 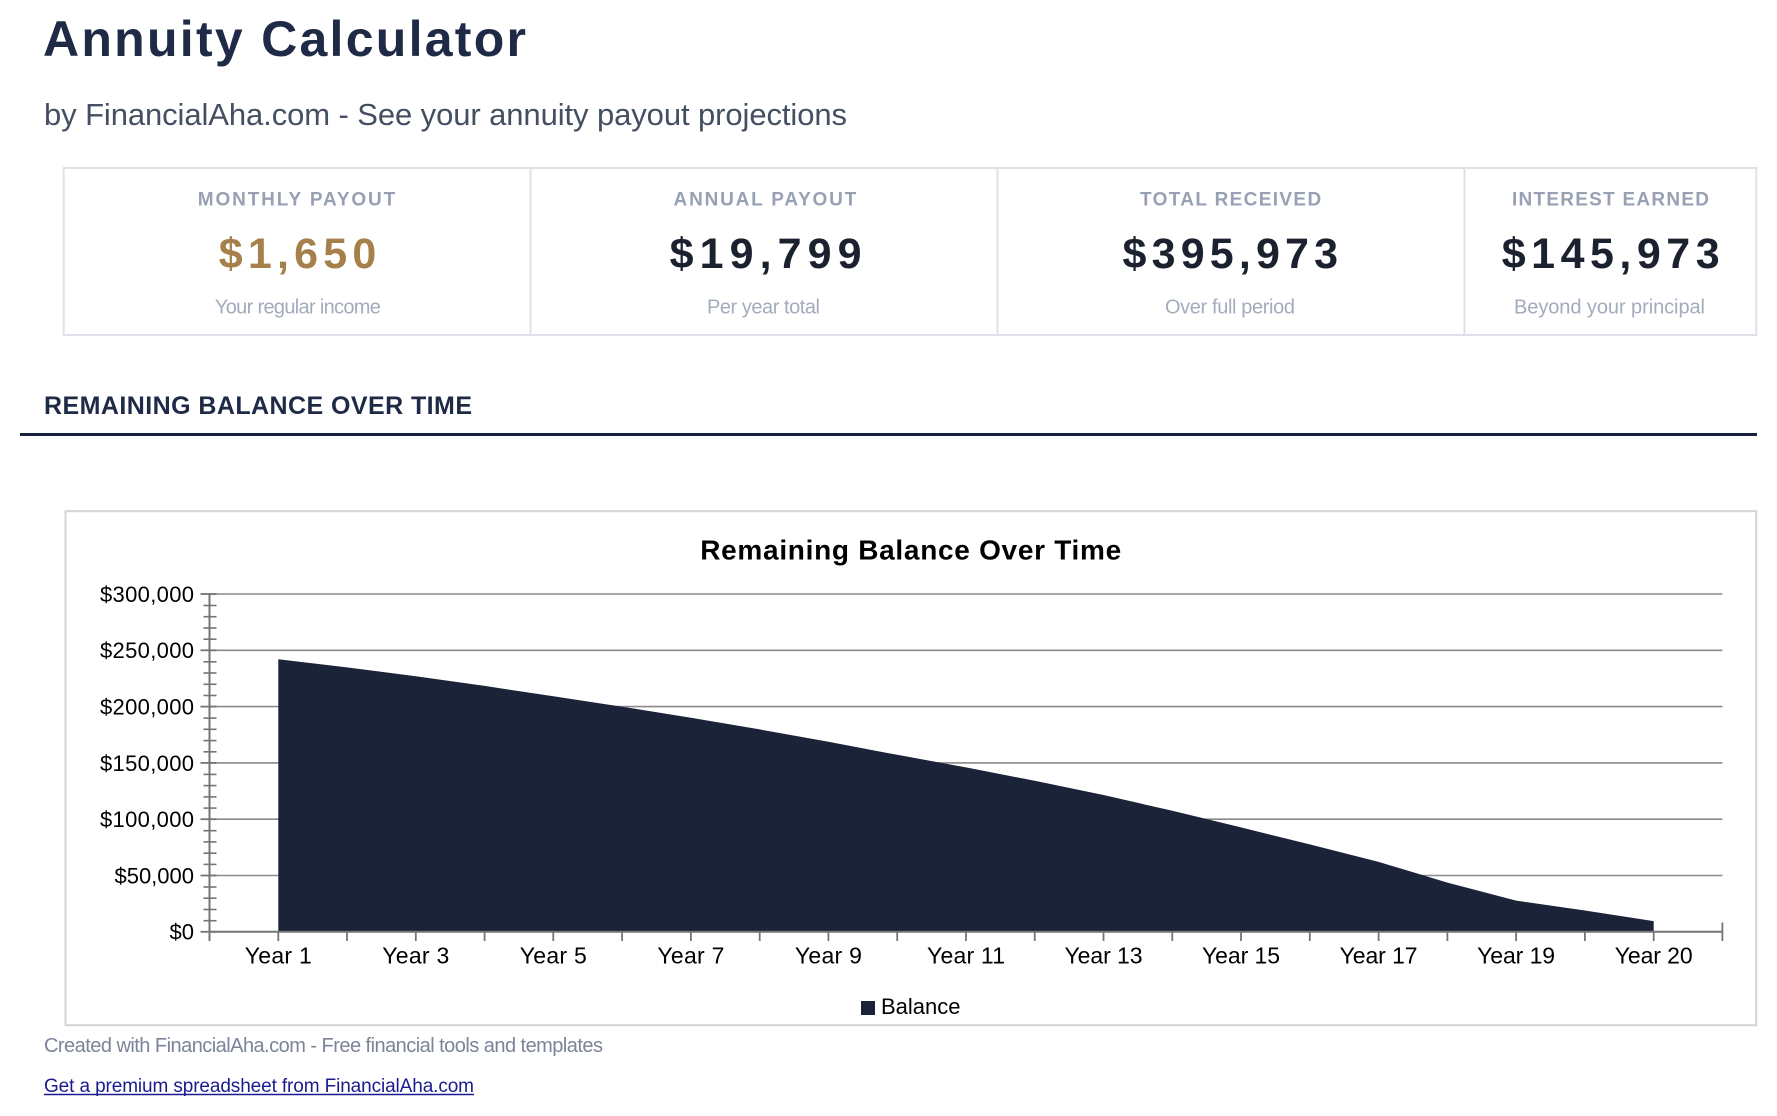 What do you see at coordinates (1611, 254) in the screenshot?
I see `svg-text: $145,973` at bounding box center [1611, 254].